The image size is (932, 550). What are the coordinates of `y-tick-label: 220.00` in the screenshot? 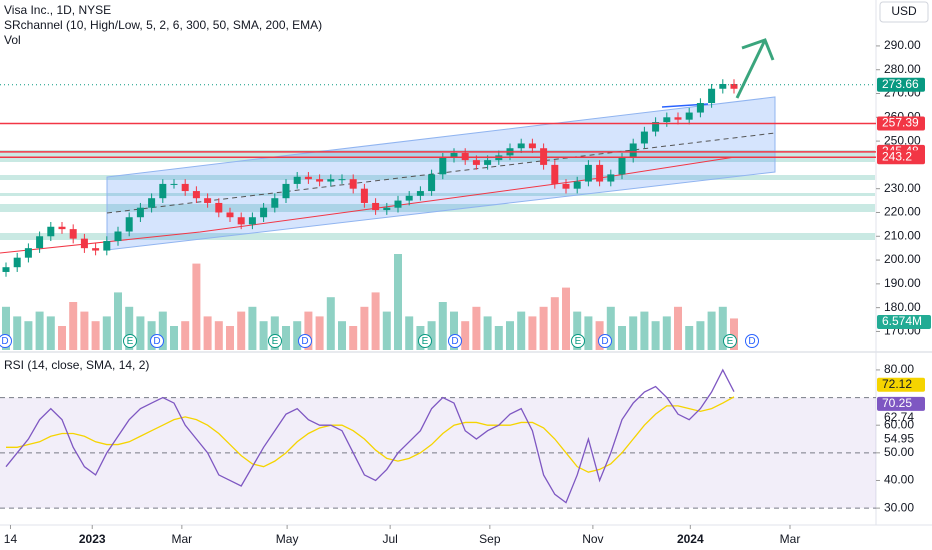 It's located at (902, 212).